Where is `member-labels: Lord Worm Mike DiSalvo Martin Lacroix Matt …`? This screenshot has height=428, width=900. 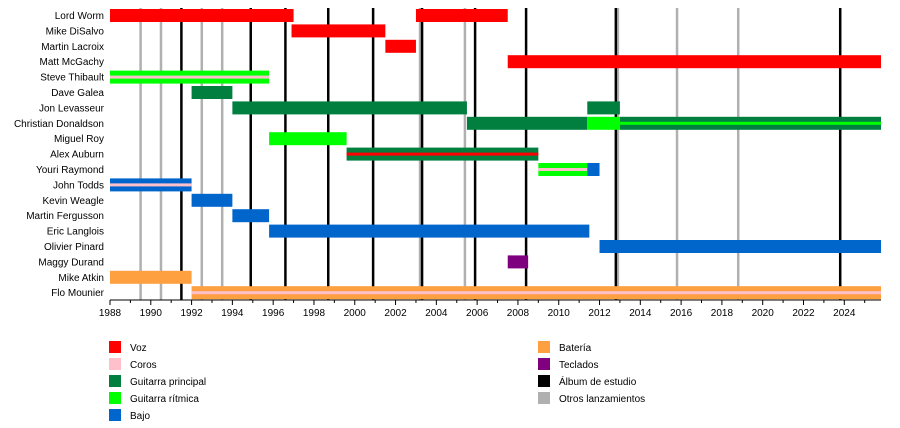
member-labels: Lord Worm Mike DiSalvo Martin Lacroix Matt … is located at coordinates (59, 155).